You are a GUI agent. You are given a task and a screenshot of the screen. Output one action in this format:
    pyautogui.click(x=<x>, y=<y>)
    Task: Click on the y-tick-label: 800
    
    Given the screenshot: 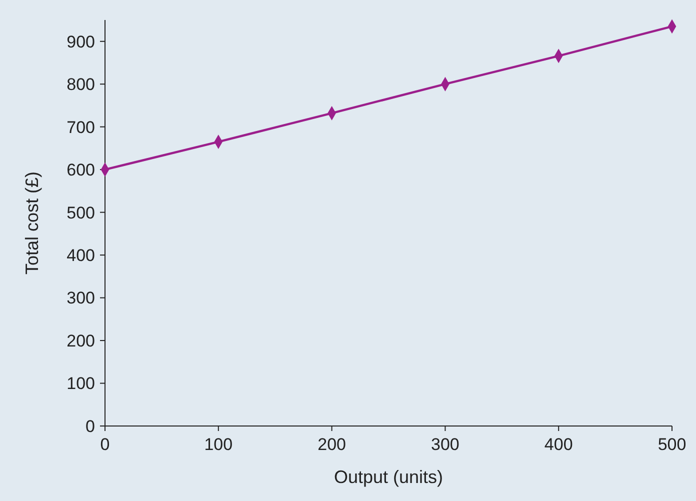 What is the action you would take?
    pyautogui.click(x=80, y=84)
    